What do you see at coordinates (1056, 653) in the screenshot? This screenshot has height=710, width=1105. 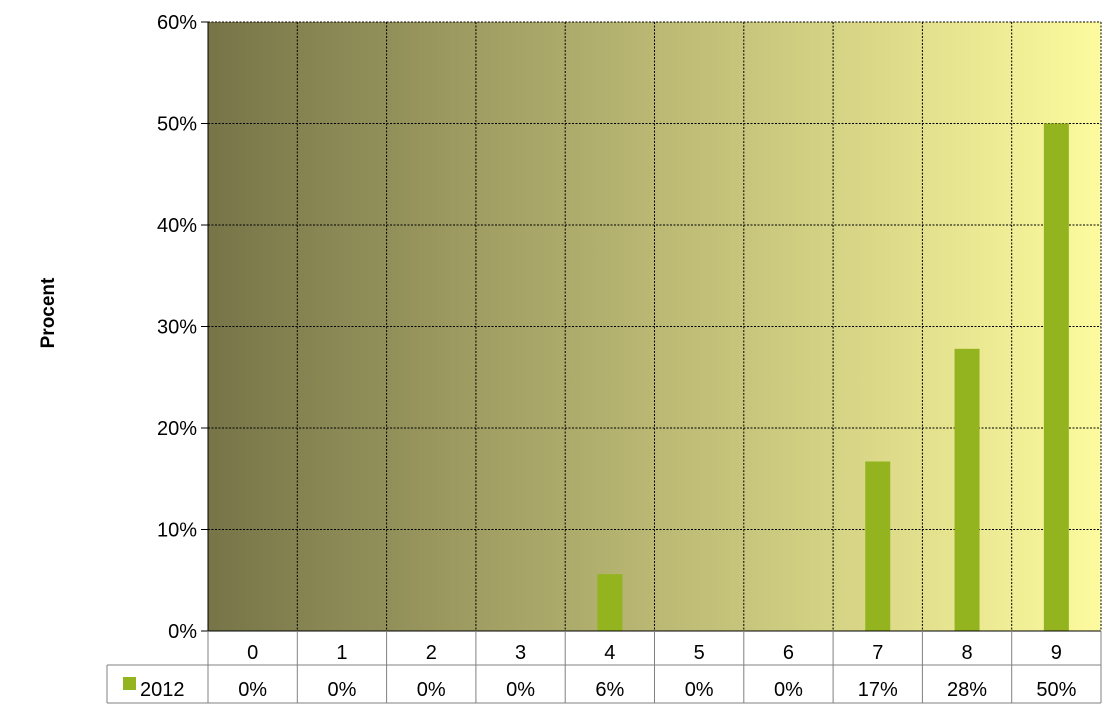 I see `x-tick-label: 9` at bounding box center [1056, 653].